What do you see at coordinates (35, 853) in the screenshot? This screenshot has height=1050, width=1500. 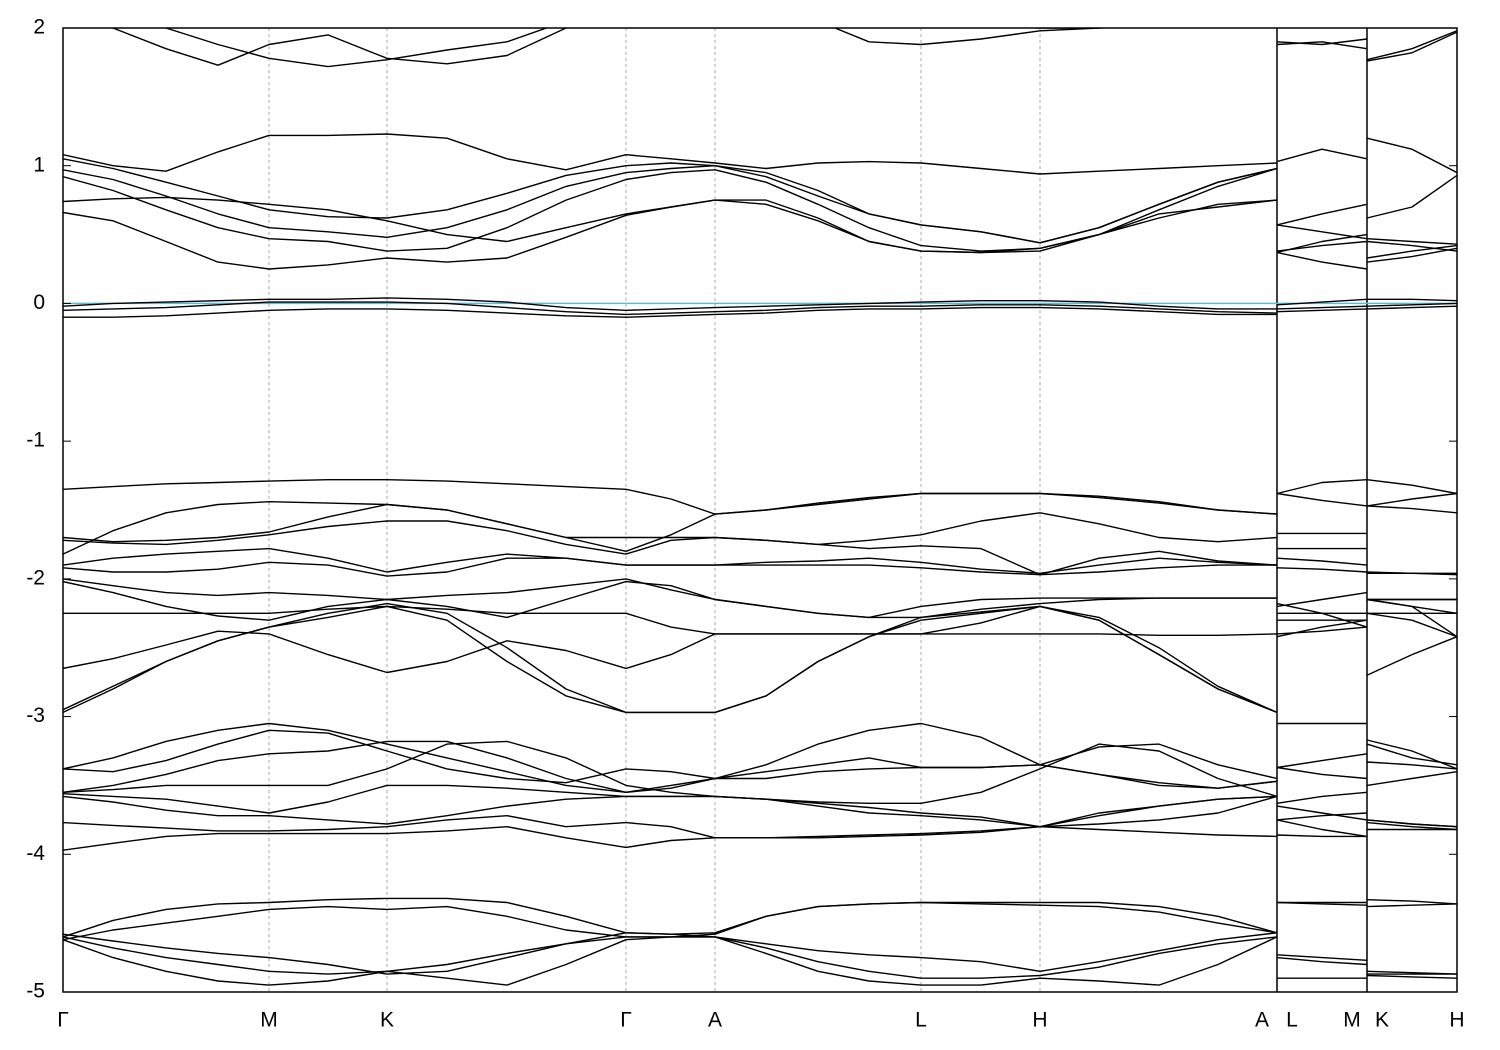 I see `y-tick-label: -4` at bounding box center [35, 853].